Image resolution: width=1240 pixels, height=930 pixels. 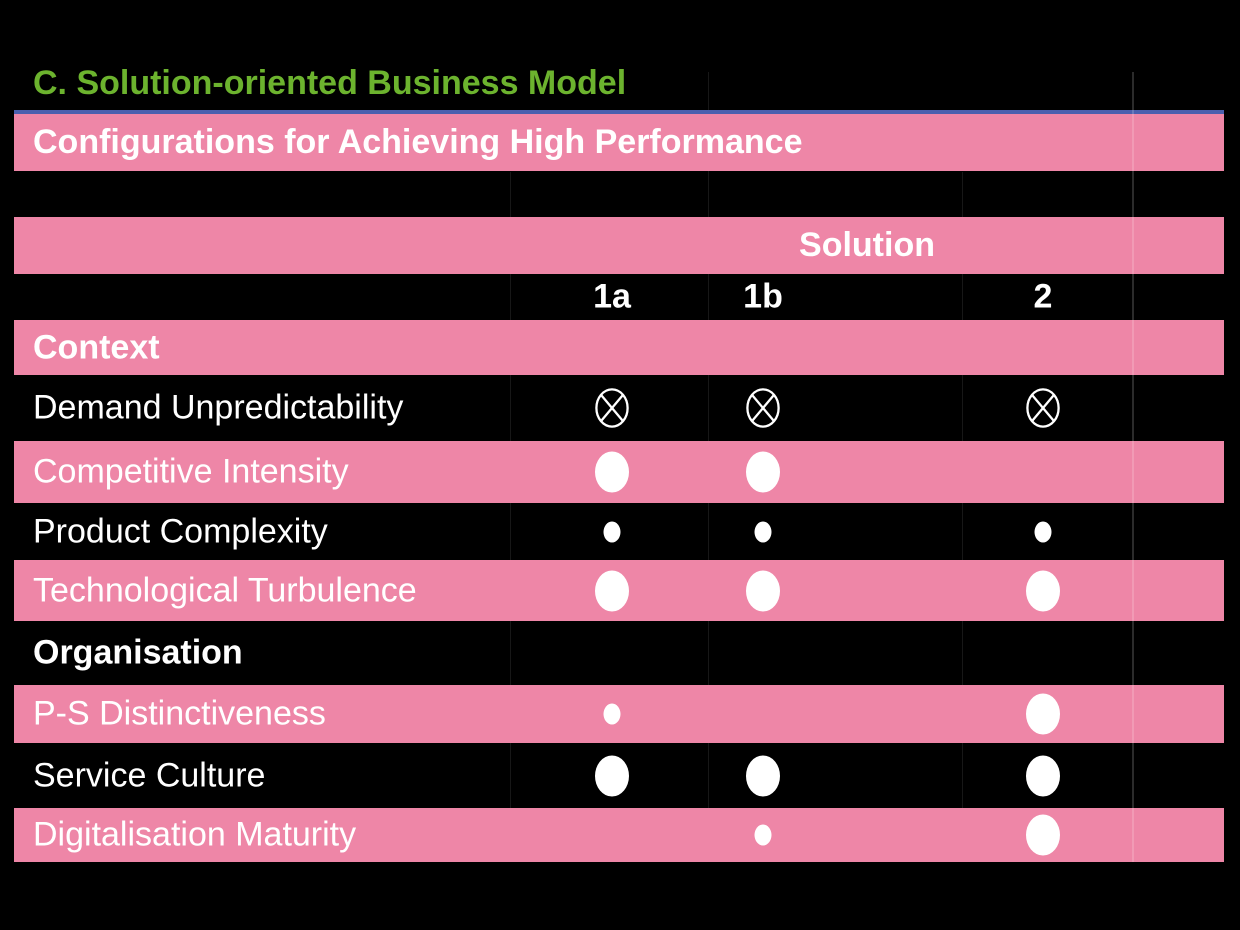 I want to click on row-label: Context, so click(x=96, y=347).